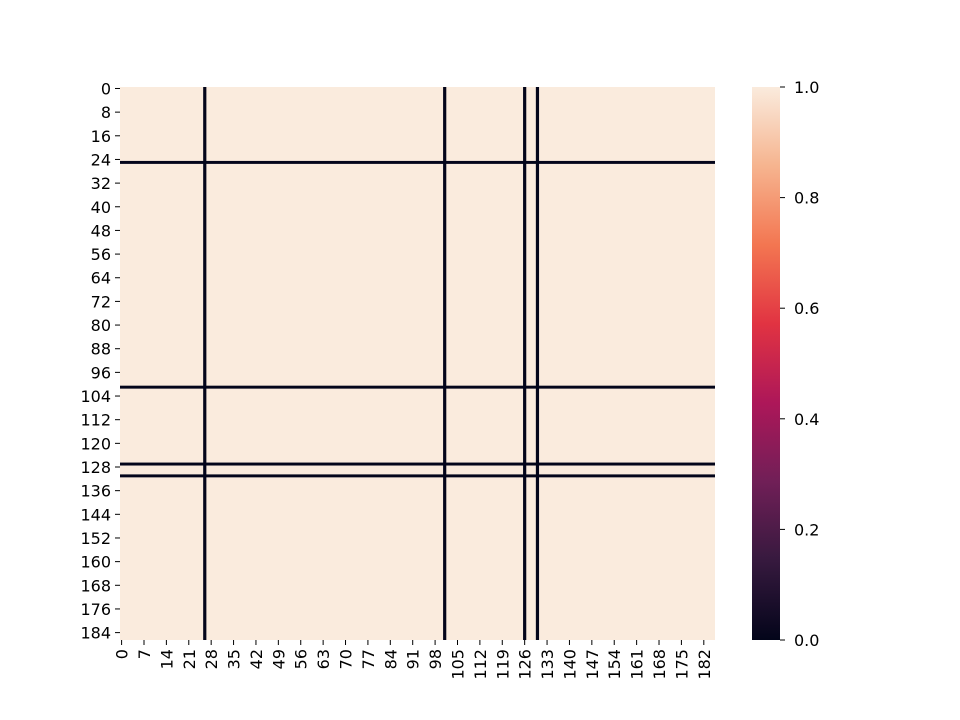 The height and width of the screenshot is (720, 960). I want to click on colorbar-tick-label: 0.8, so click(806, 198).